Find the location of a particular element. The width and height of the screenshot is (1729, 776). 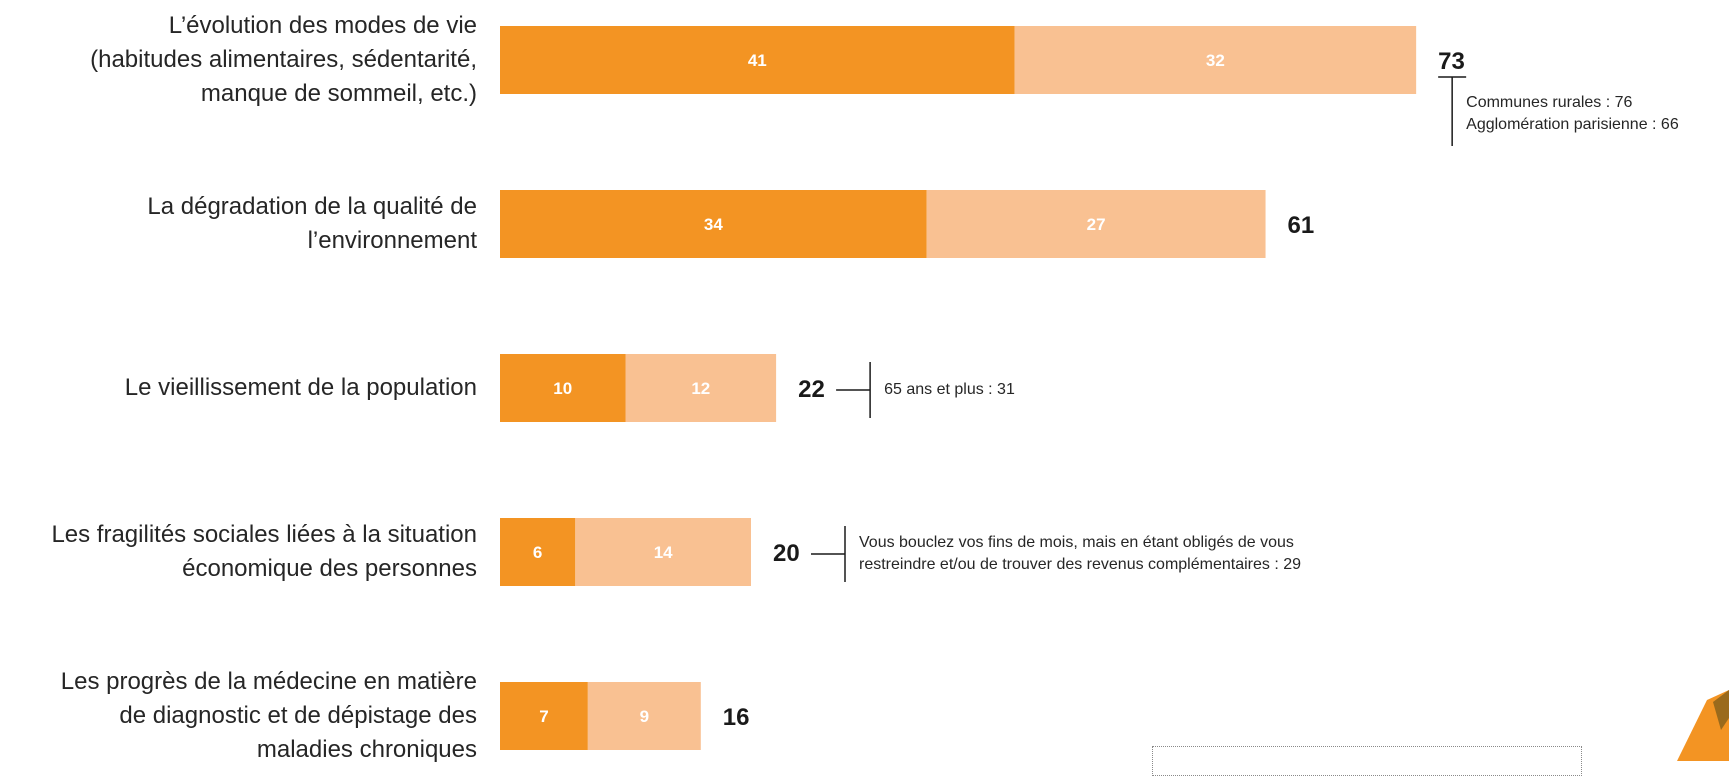

value-label: 10 is located at coordinates (562, 388).